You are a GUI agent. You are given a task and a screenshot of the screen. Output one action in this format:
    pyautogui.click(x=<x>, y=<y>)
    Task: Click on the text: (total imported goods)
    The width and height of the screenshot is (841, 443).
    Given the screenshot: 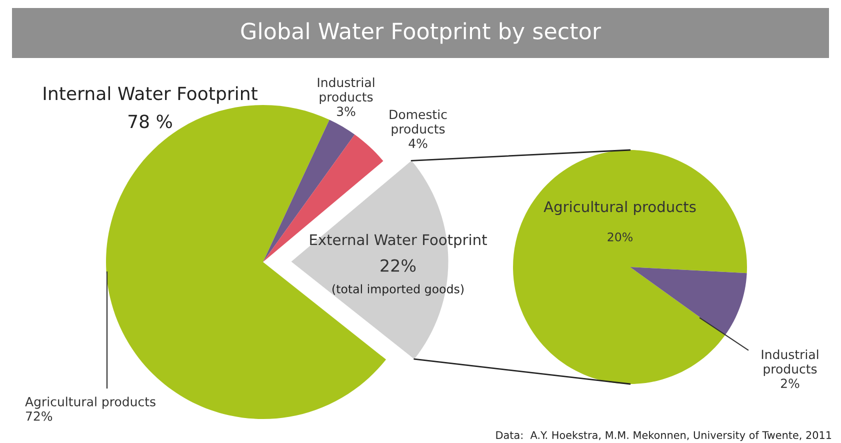 What is the action you would take?
    pyautogui.click(x=398, y=290)
    